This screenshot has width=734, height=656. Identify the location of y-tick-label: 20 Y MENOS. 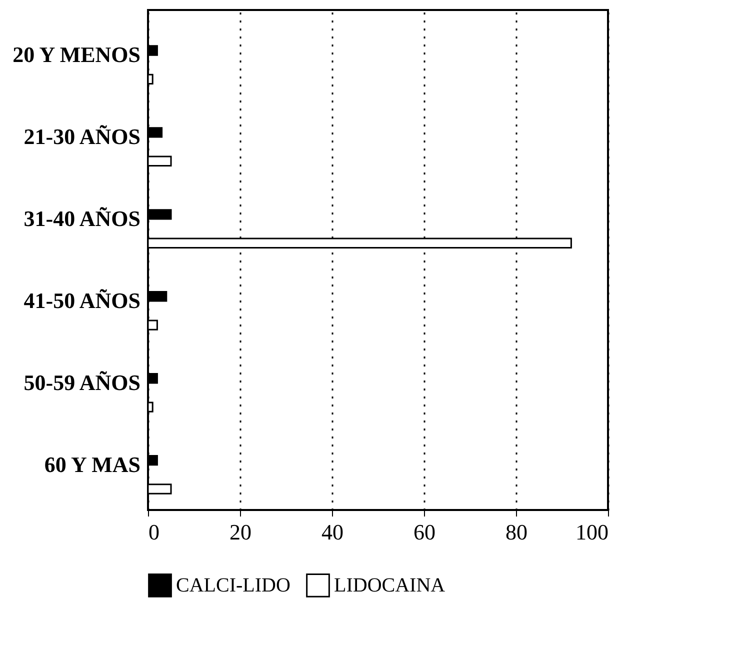
(76, 55).